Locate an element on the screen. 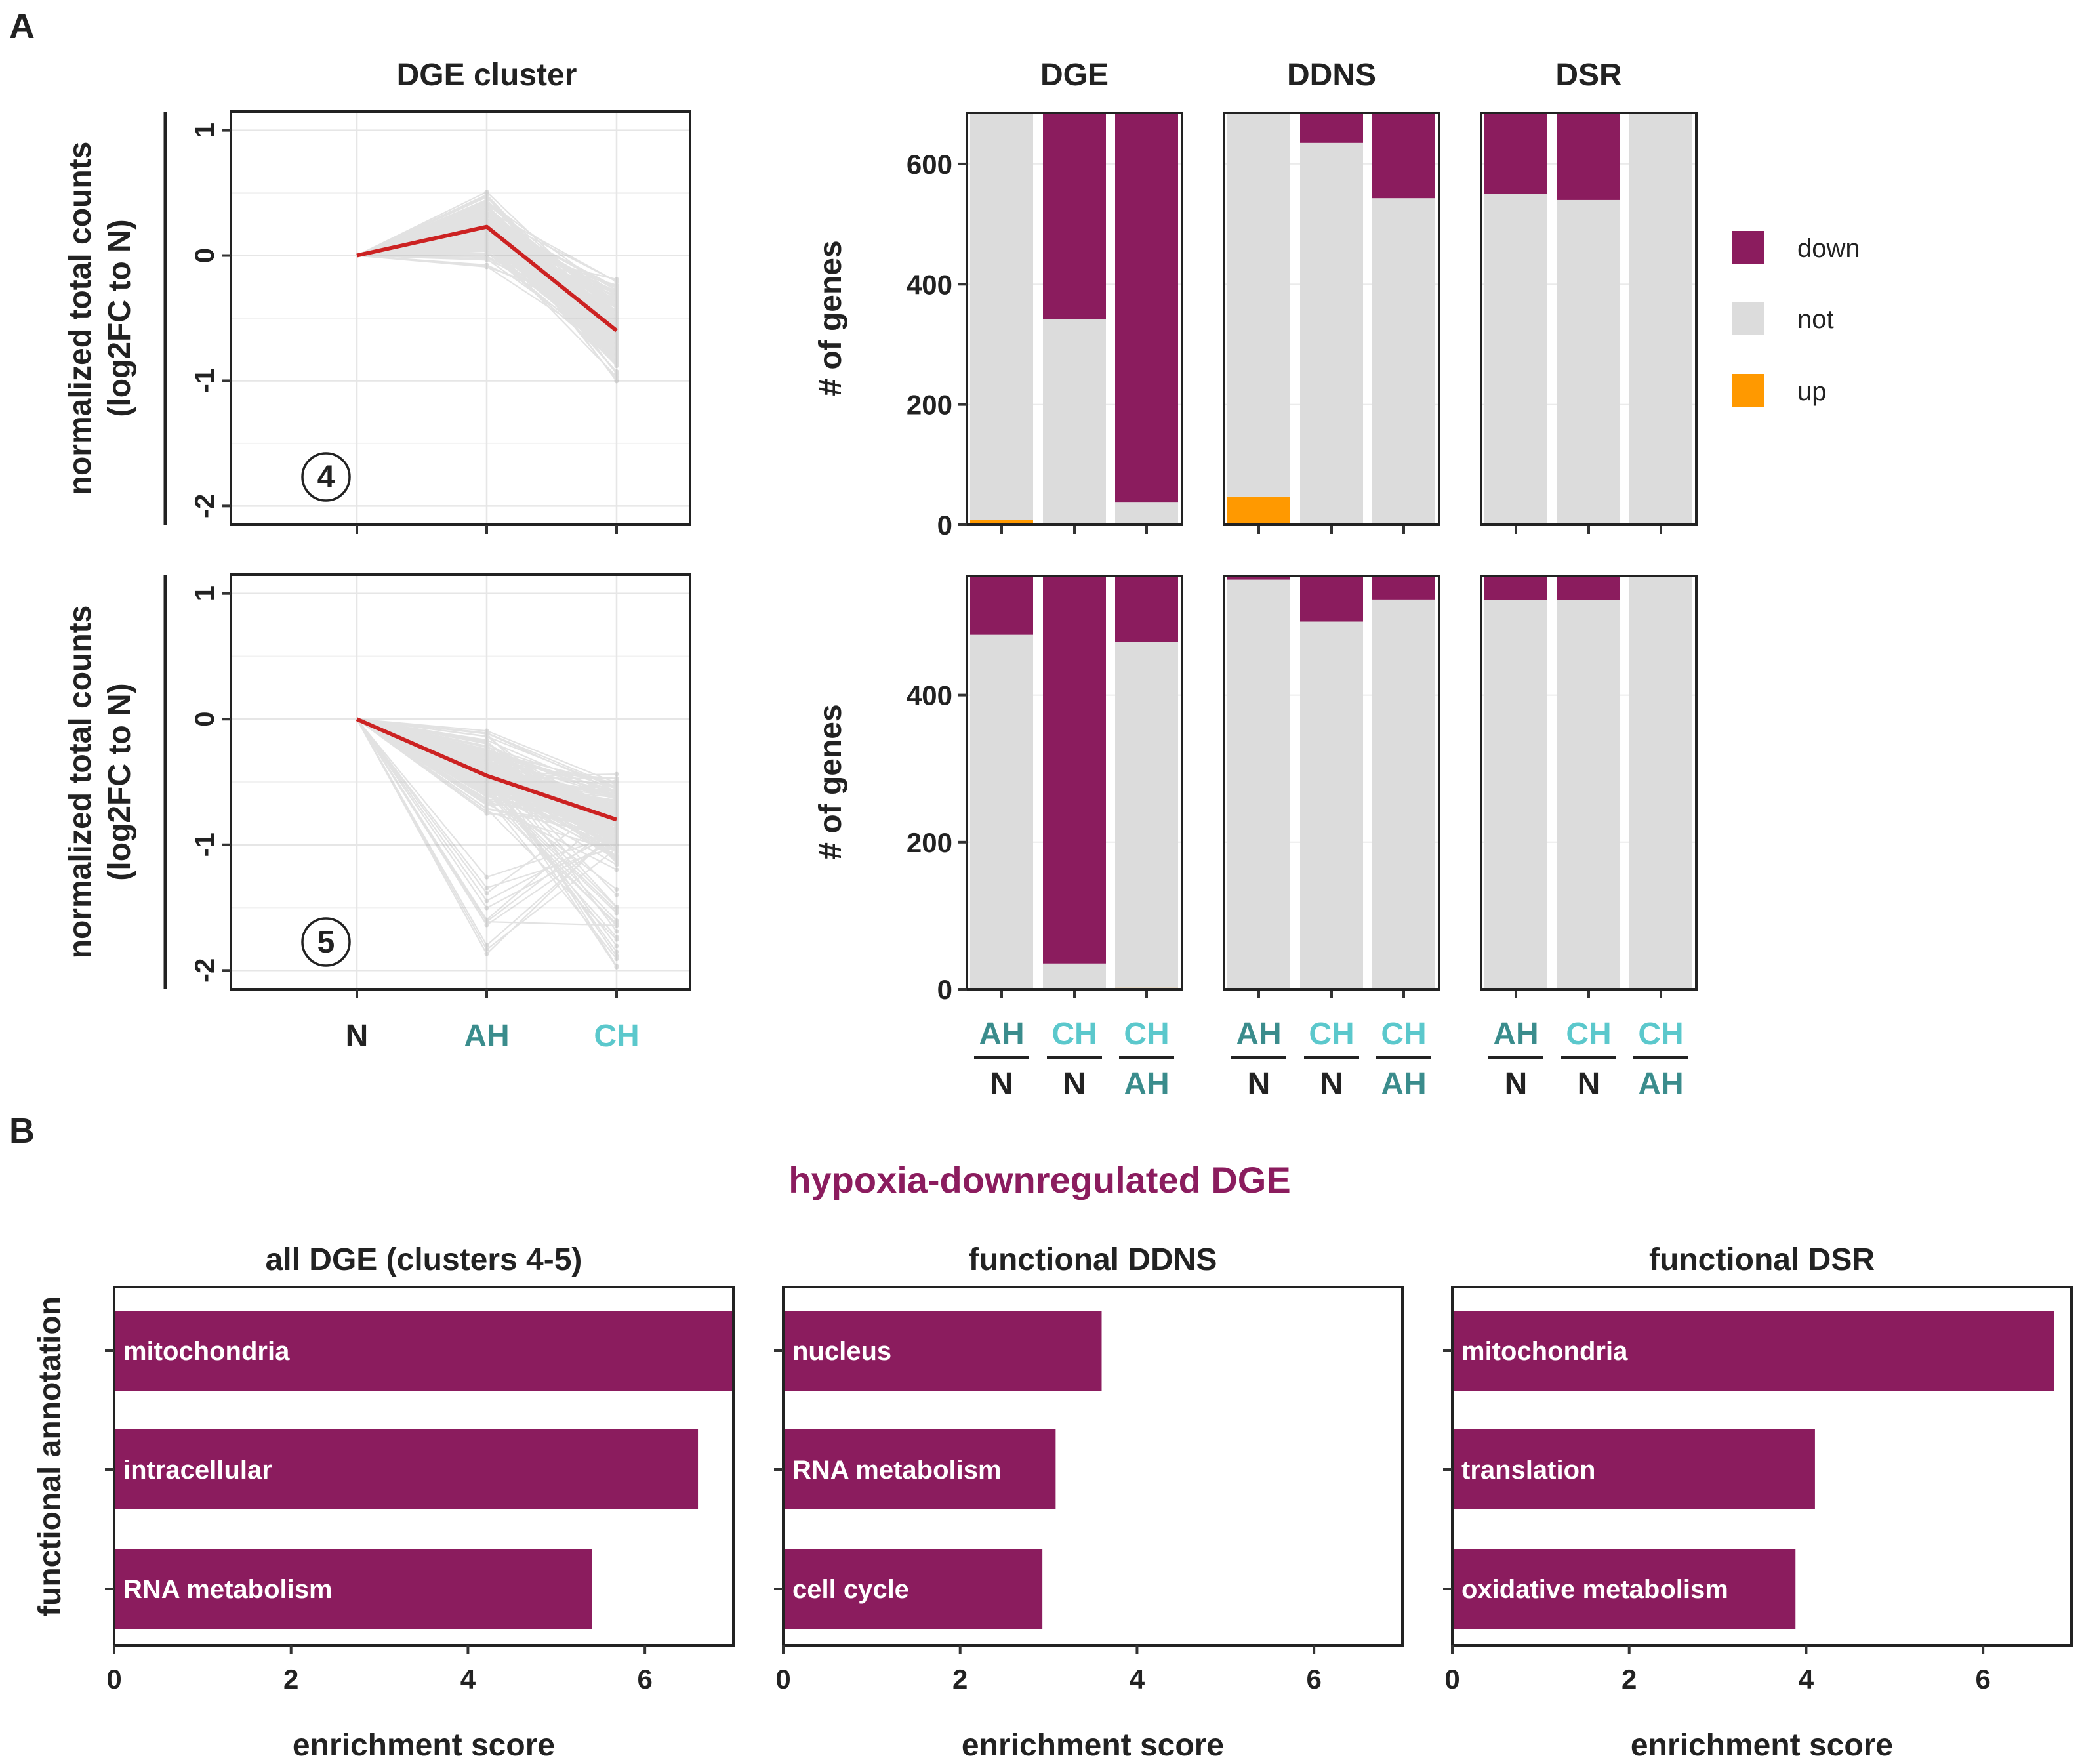 The width and height of the screenshot is (2080, 1764). enrichment-title: functional DSR is located at coordinates (1762, 1259).